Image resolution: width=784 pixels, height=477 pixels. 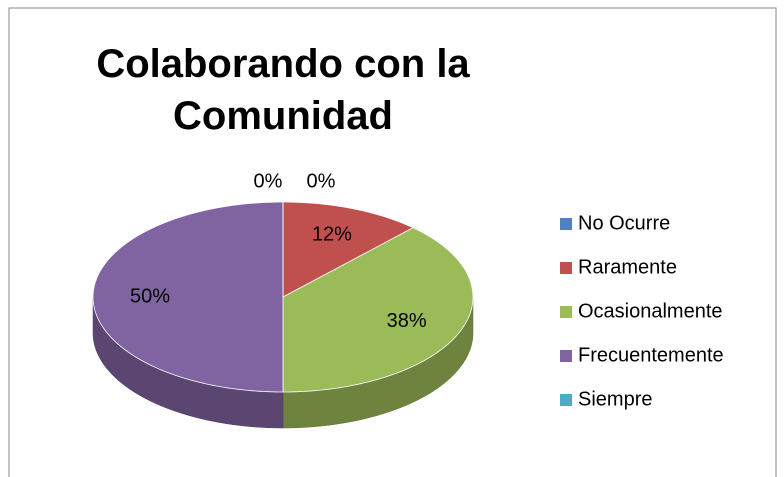 I want to click on data-label: 12%, so click(x=332, y=234).